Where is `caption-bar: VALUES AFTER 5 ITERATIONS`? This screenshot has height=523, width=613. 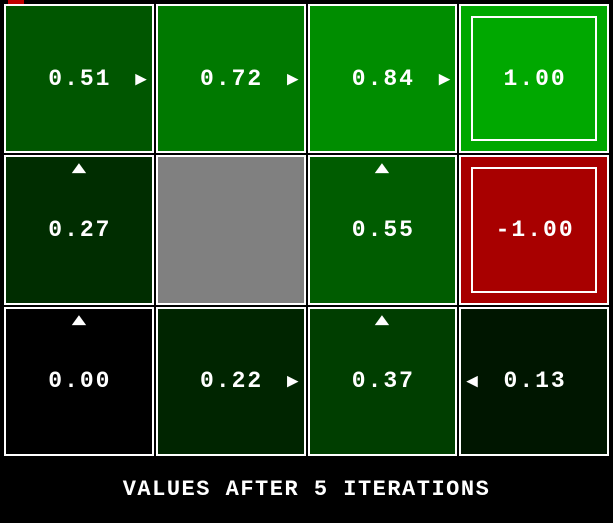
caption-bar: VALUES AFTER 5 ITERATIONS is located at coordinates (306, 489).